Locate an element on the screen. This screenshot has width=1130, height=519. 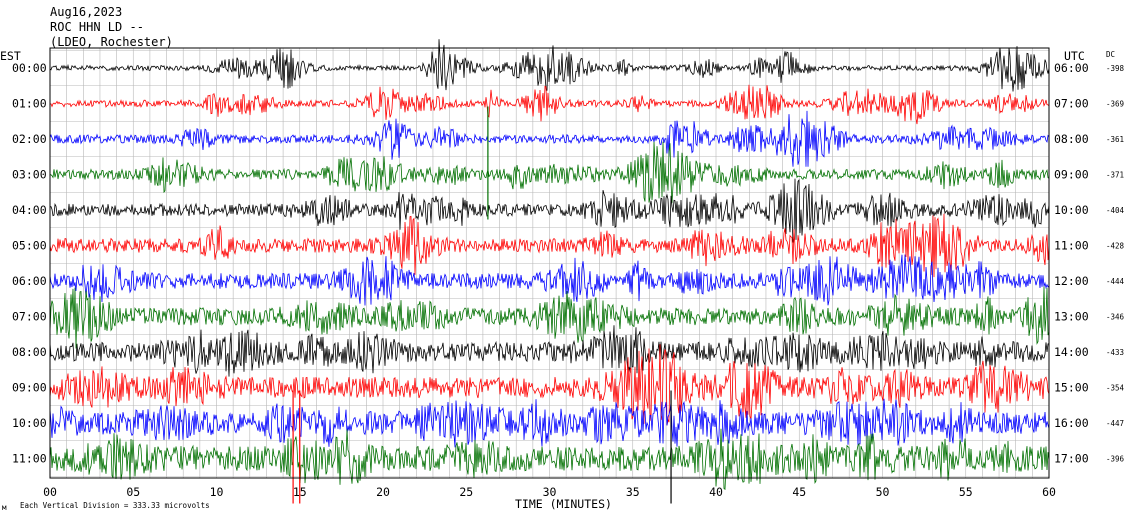
x-tick-label: 60 is located at coordinates (1049, 492).